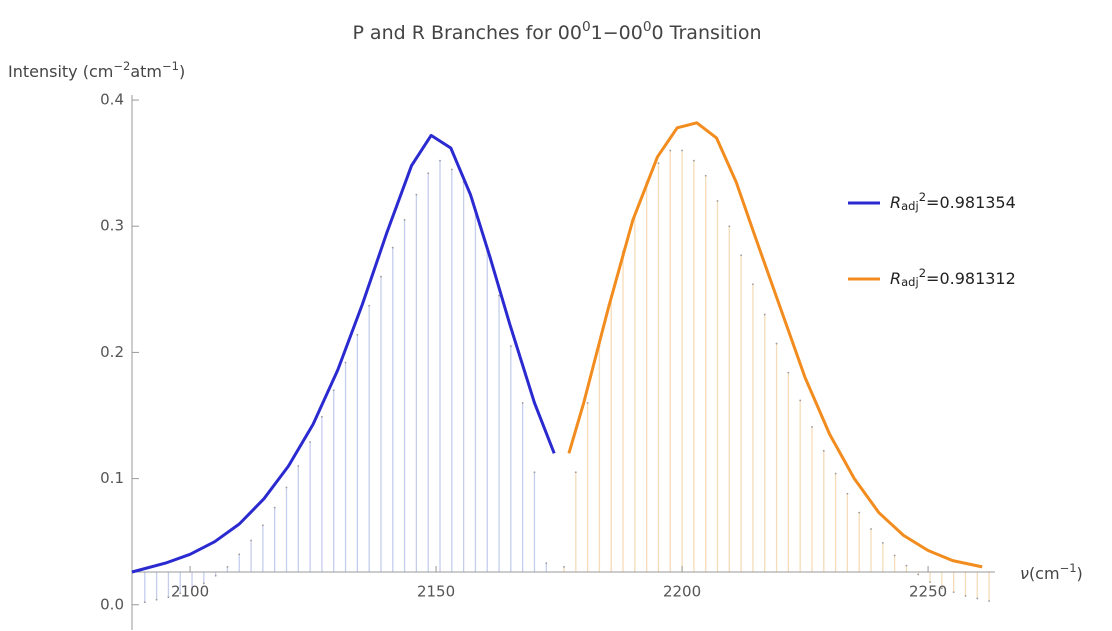 This screenshot has height=631, width=1112. Describe the element at coordinates (112, 604) in the screenshot. I see `y-tick-label: 0.0` at that location.